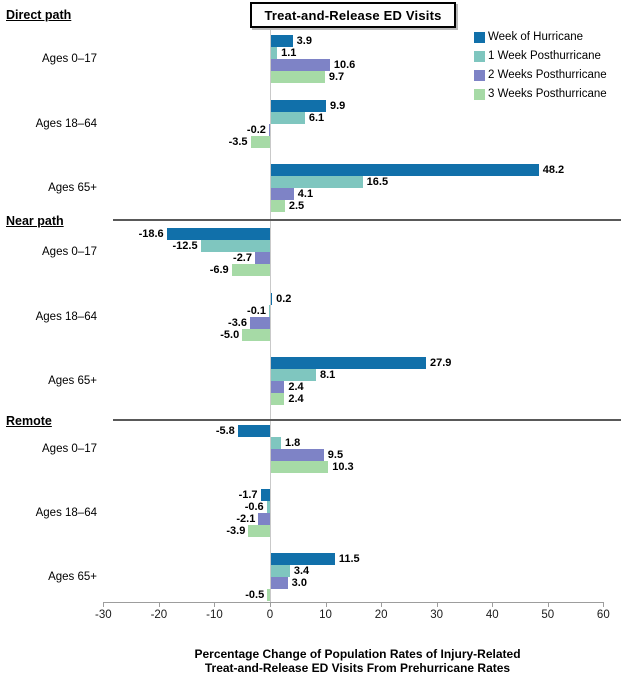 The image size is (628, 680). Describe the element at coordinates (354, 602) in the screenshot. I see `x-axis-line` at that location.